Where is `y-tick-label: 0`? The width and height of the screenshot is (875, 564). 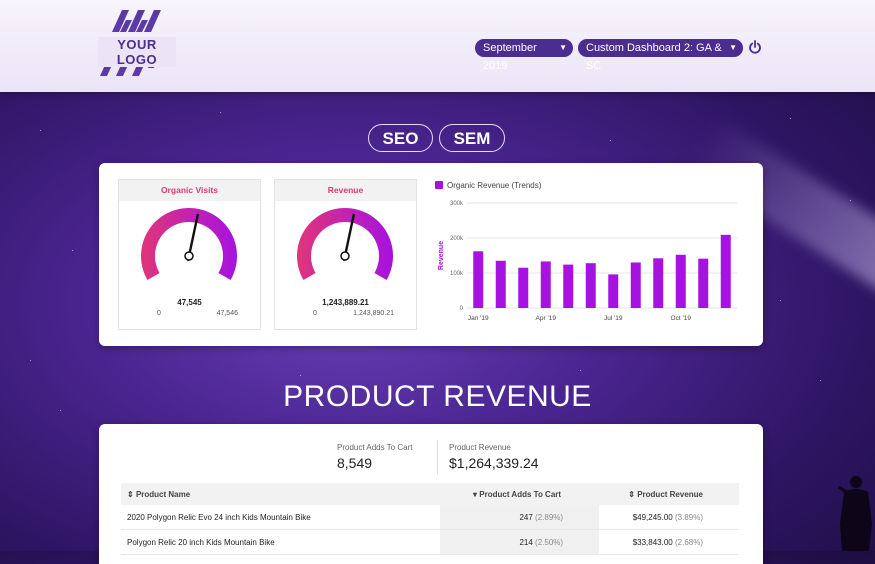 y-tick-label: 0 is located at coordinates (462, 309).